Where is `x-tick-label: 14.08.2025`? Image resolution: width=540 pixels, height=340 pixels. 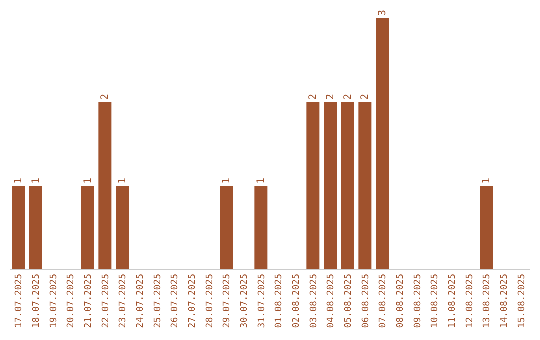
x-tick-label: 14.08.2025 is located at coordinates (505, 301).